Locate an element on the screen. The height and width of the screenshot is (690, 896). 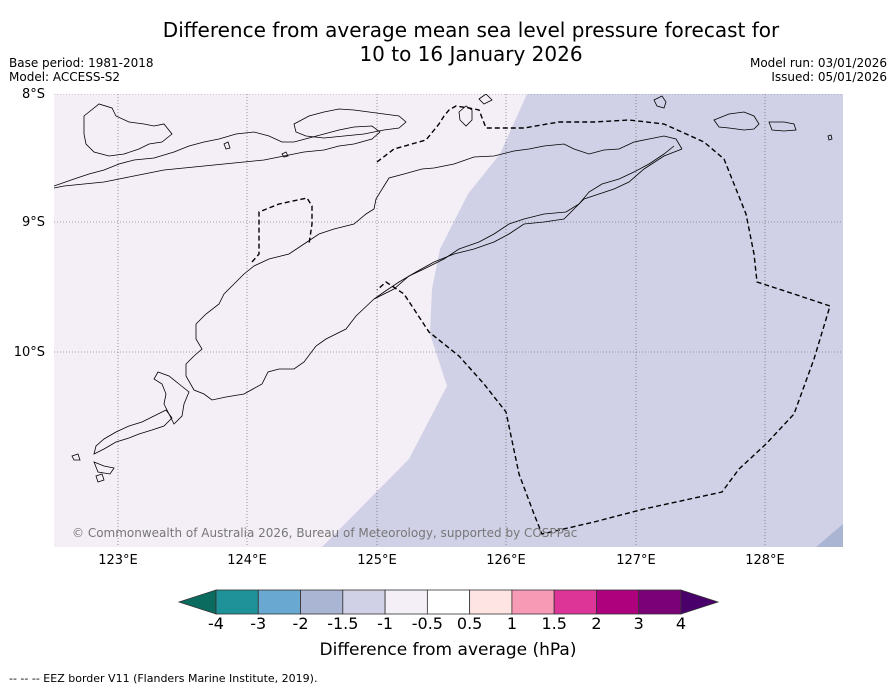
lon-label-127e: 127°E is located at coordinates (636, 560).